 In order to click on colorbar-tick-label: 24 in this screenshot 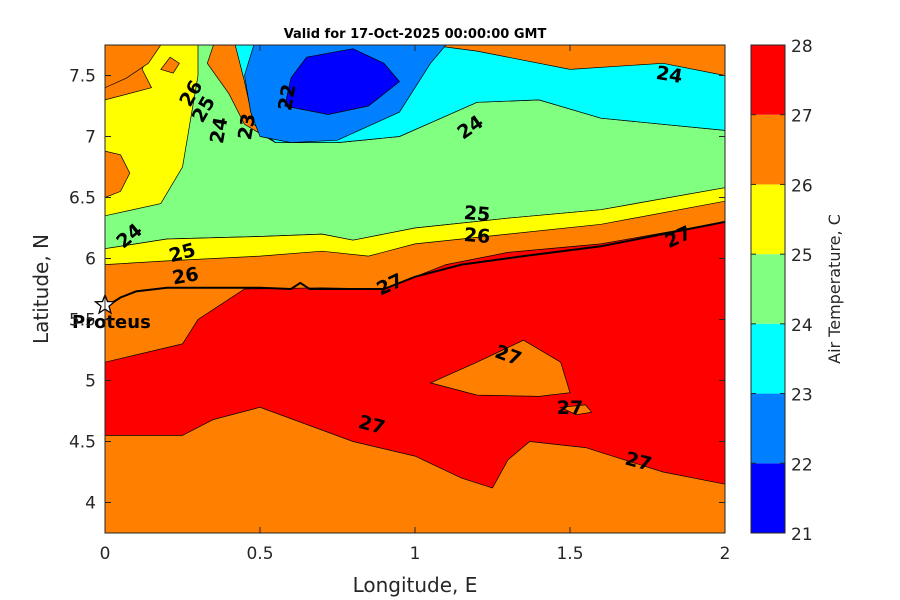, I will do `click(802, 326)`.